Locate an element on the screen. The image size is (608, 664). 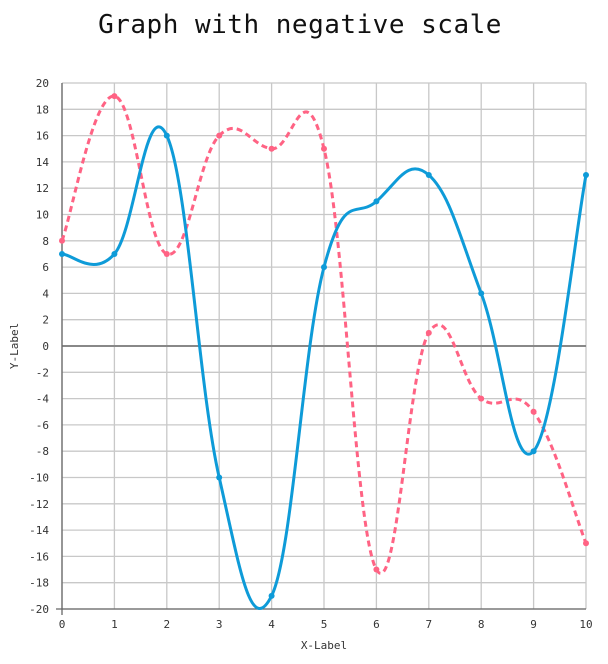
x-tick-label: 1 is located at coordinates (114, 624).